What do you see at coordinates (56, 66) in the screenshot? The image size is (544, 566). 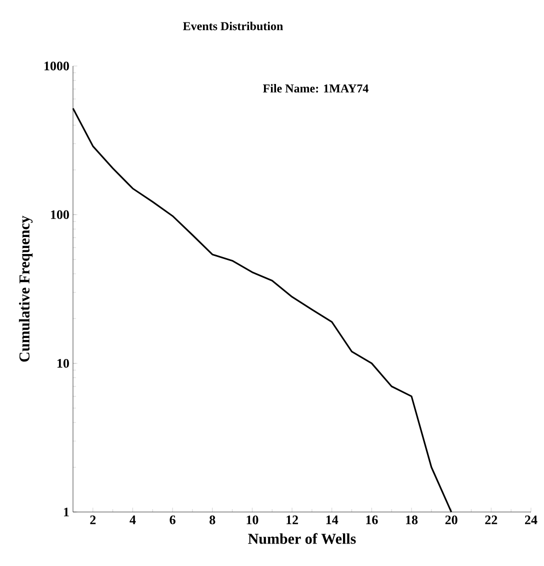 I see `y-tick-label: 1000` at bounding box center [56, 66].